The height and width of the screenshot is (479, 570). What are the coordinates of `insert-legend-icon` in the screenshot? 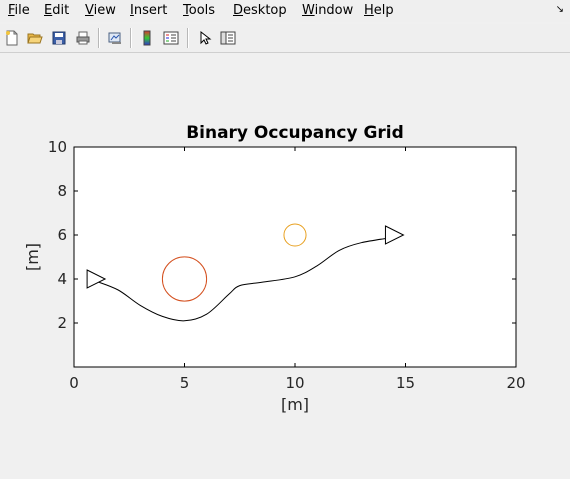 It's located at (171, 38).